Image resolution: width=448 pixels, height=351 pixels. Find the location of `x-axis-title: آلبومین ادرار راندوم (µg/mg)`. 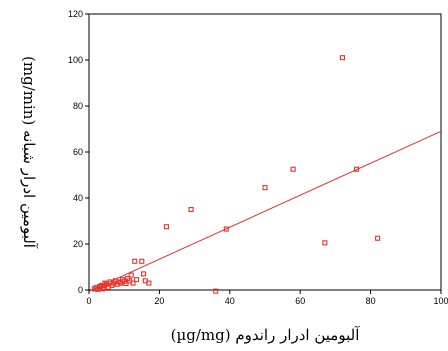

x-axis-title: آلبومین ادرار راندوم (µg/mg) is located at coordinates (266, 335).